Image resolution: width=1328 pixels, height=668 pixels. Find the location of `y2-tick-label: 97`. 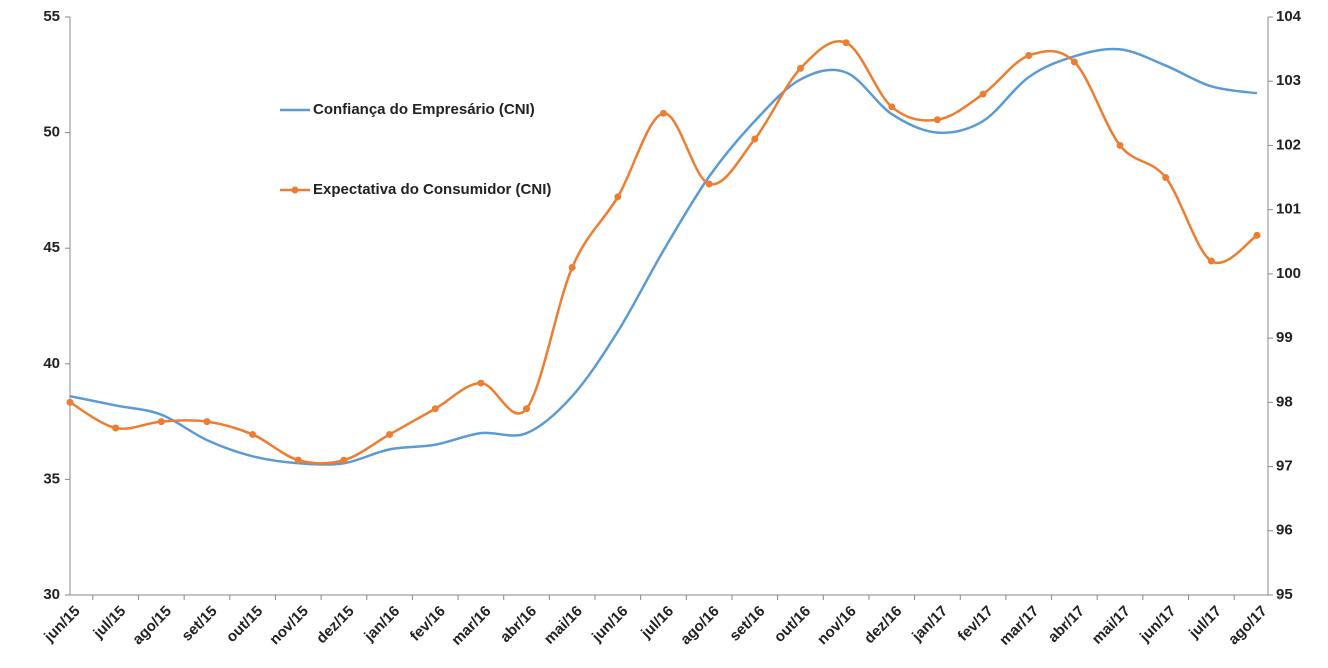

y2-tick-label: 97 is located at coordinates (1284, 466).